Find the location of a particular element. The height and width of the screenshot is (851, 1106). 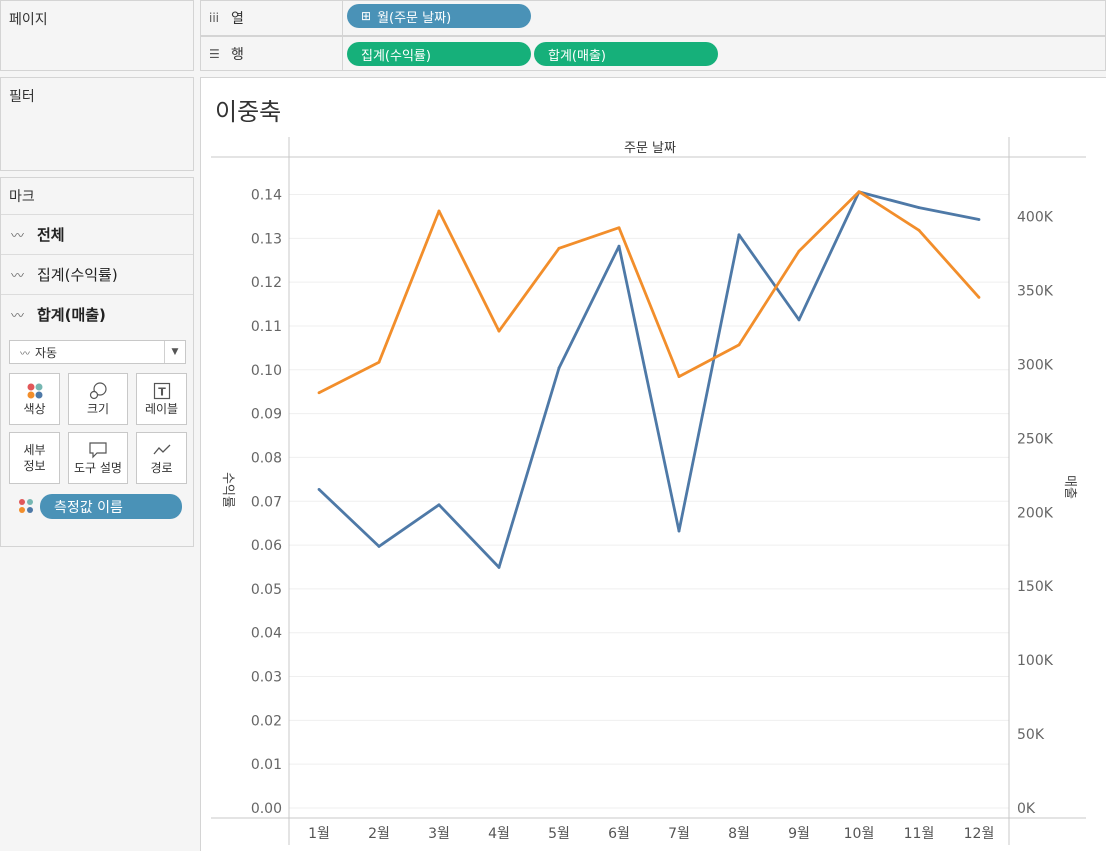

mark-row-sales: 〰 합계(매출) is located at coordinates (97, 314).